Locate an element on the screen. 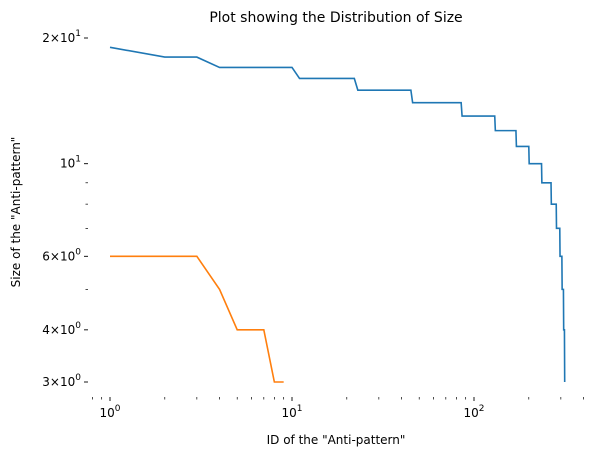 The width and height of the screenshot is (597, 457). series-line is located at coordinates (197, 319).